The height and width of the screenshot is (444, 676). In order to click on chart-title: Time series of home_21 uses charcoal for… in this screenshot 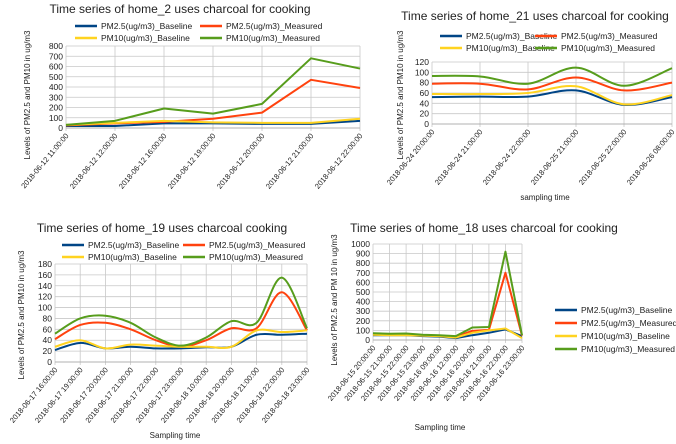, I will do `click(535, 16)`.